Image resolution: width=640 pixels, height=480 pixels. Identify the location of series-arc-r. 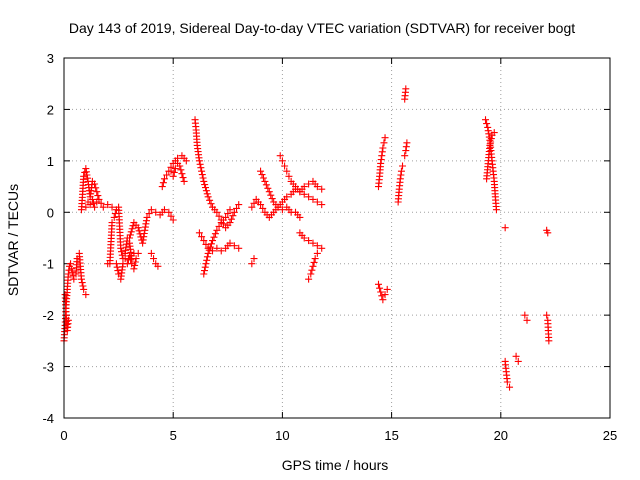
(280, 194).